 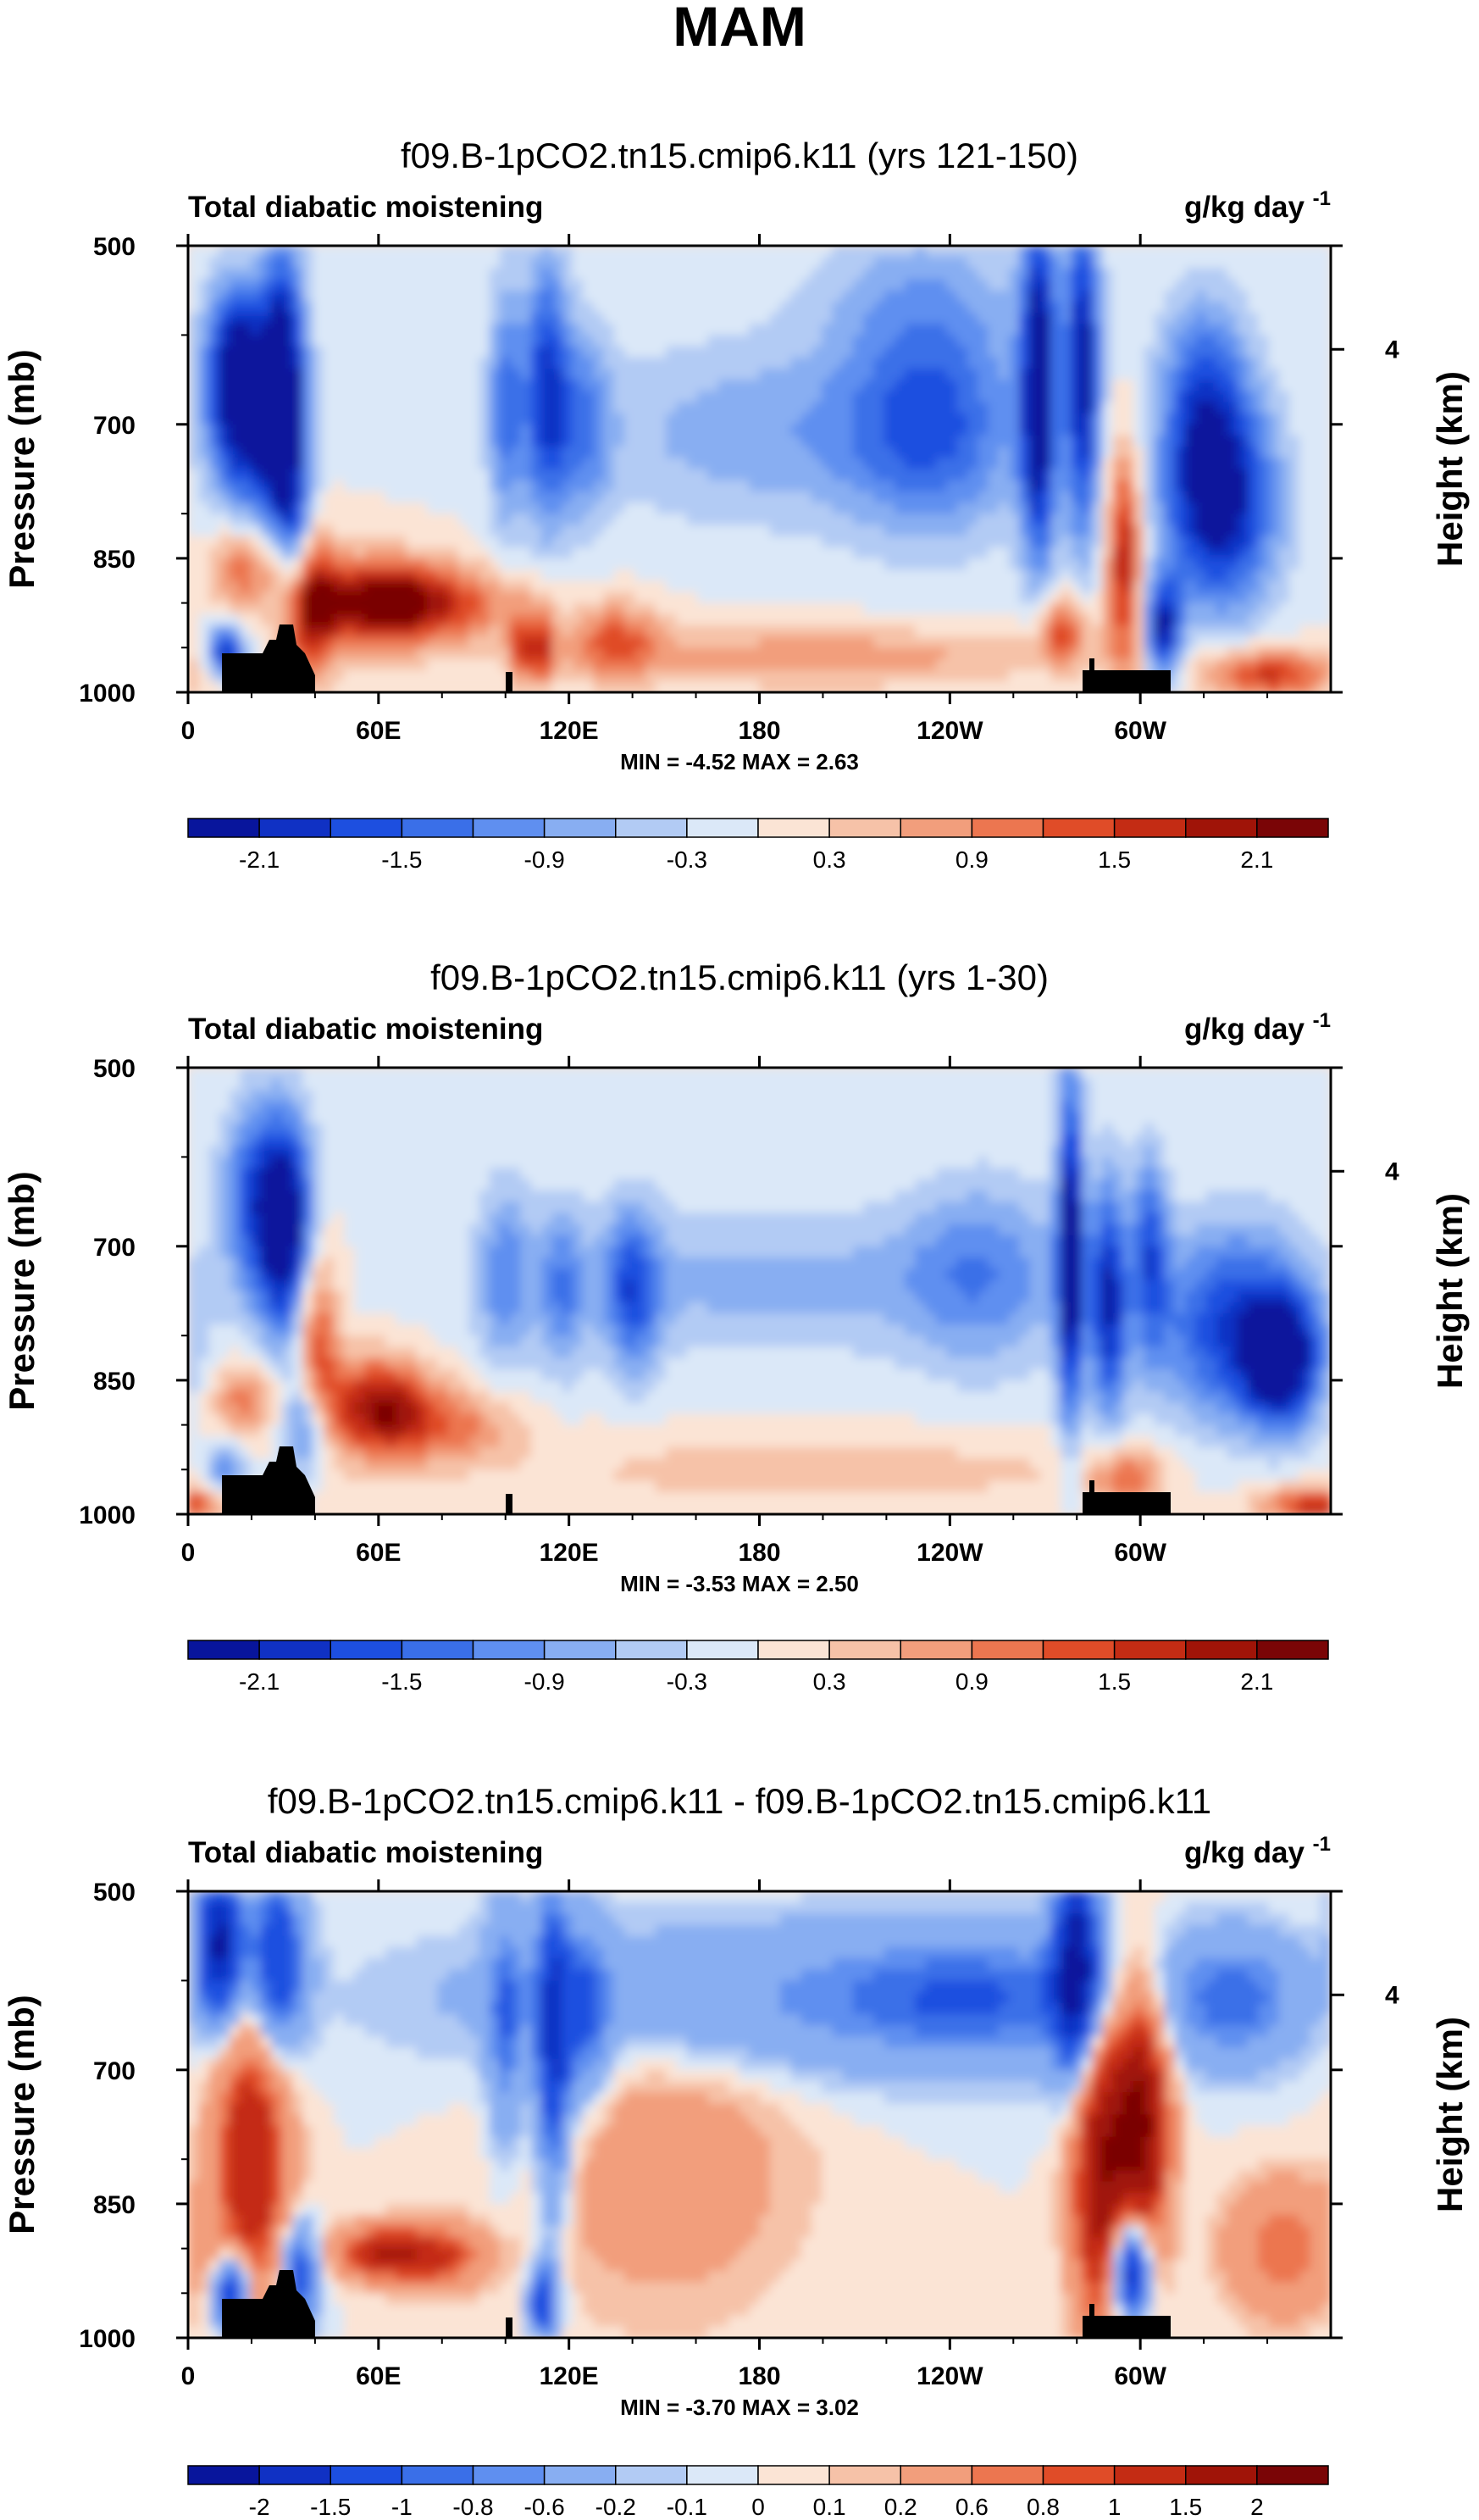 What do you see at coordinates (615, 2507) in the screenshot?
I see `colorbar-label: -0.2` at bounding box center [615, 2507].